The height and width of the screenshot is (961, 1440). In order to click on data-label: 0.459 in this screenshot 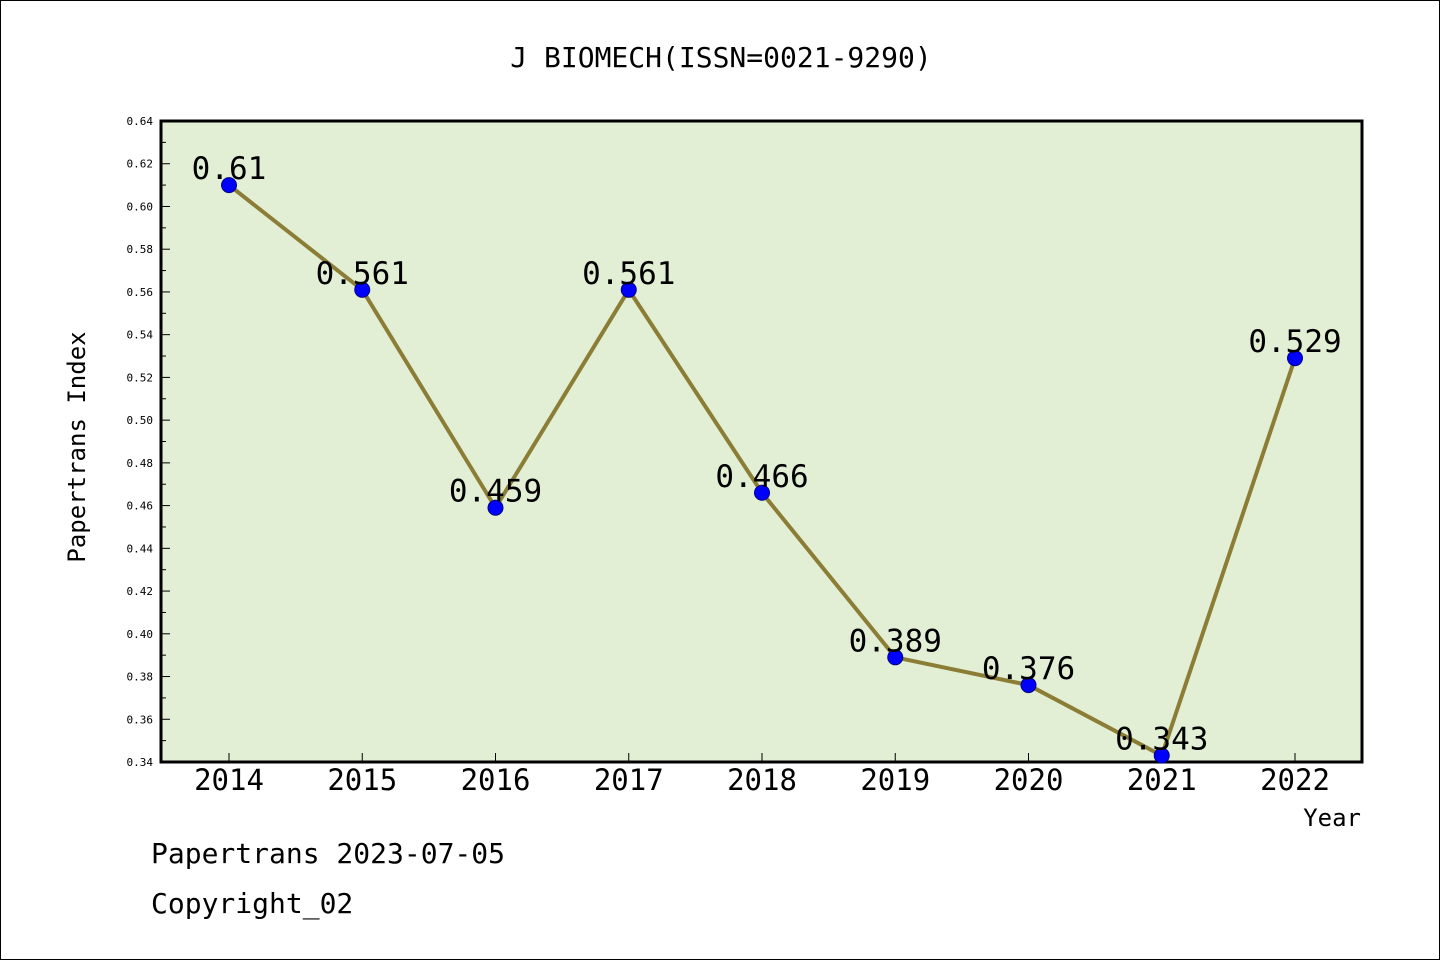, I will do `click(495, 492)`.